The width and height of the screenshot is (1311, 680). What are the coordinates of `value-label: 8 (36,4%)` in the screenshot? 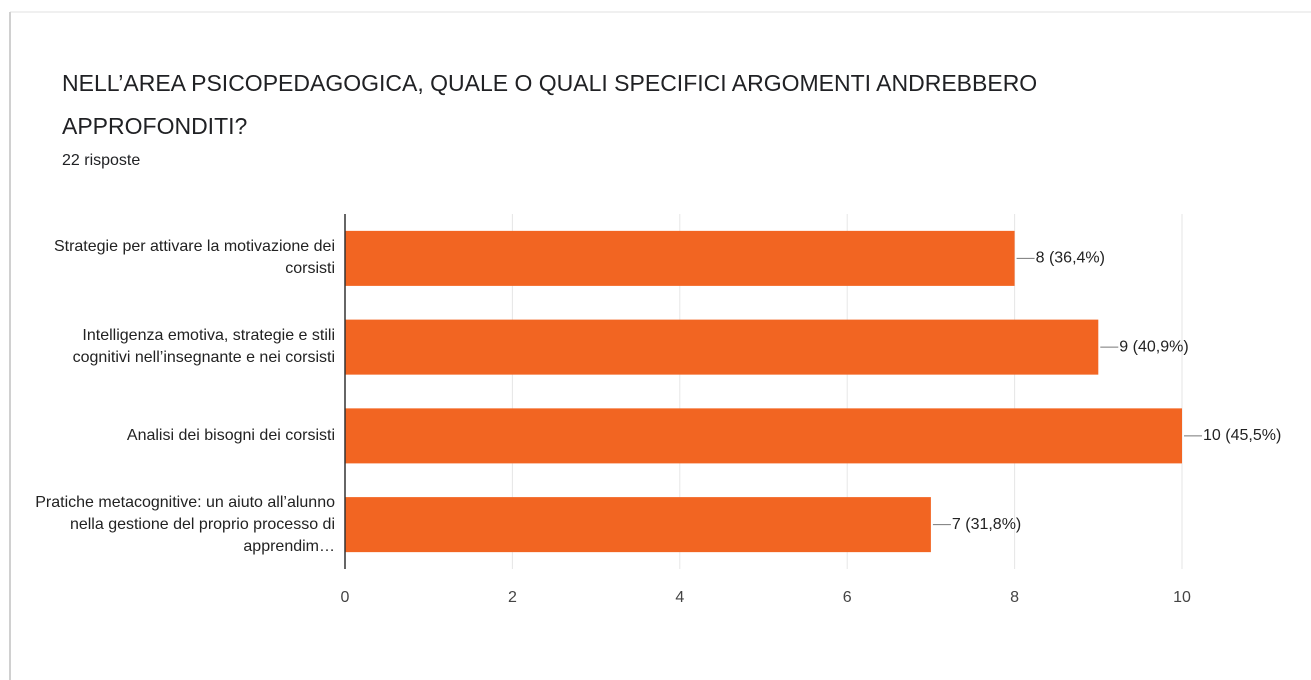 It's located at (1070, 258).